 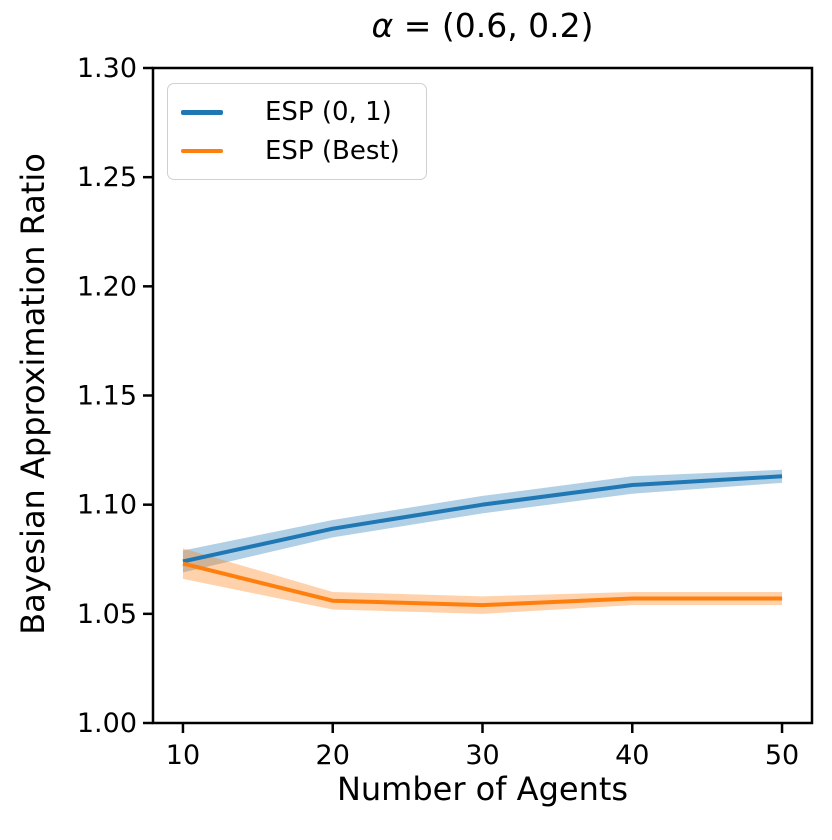 What do you see at coordinates (632, 755) in the screenshot?
I see `x-tick-label-40: 40` at bounding box center [632, 755].